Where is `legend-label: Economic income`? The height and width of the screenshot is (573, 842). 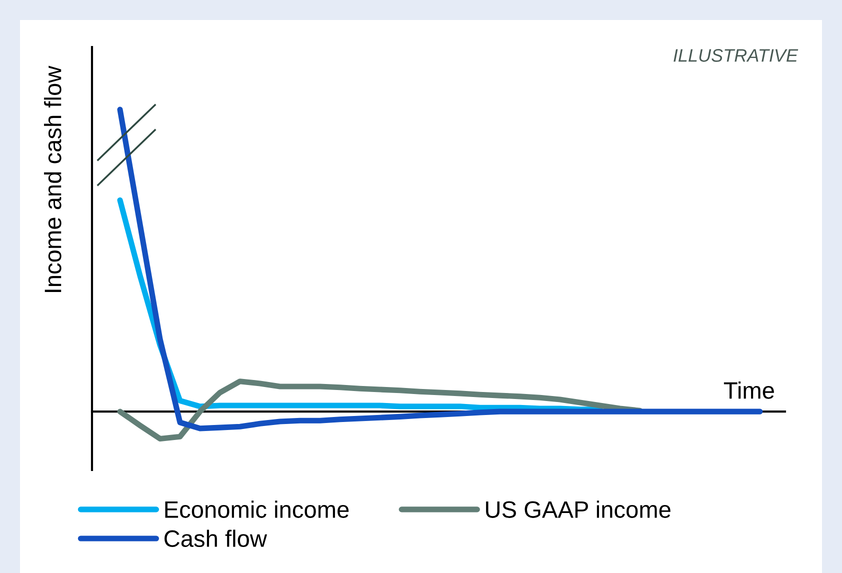
legend-label: Economic income is located at coordinates (257, 509).